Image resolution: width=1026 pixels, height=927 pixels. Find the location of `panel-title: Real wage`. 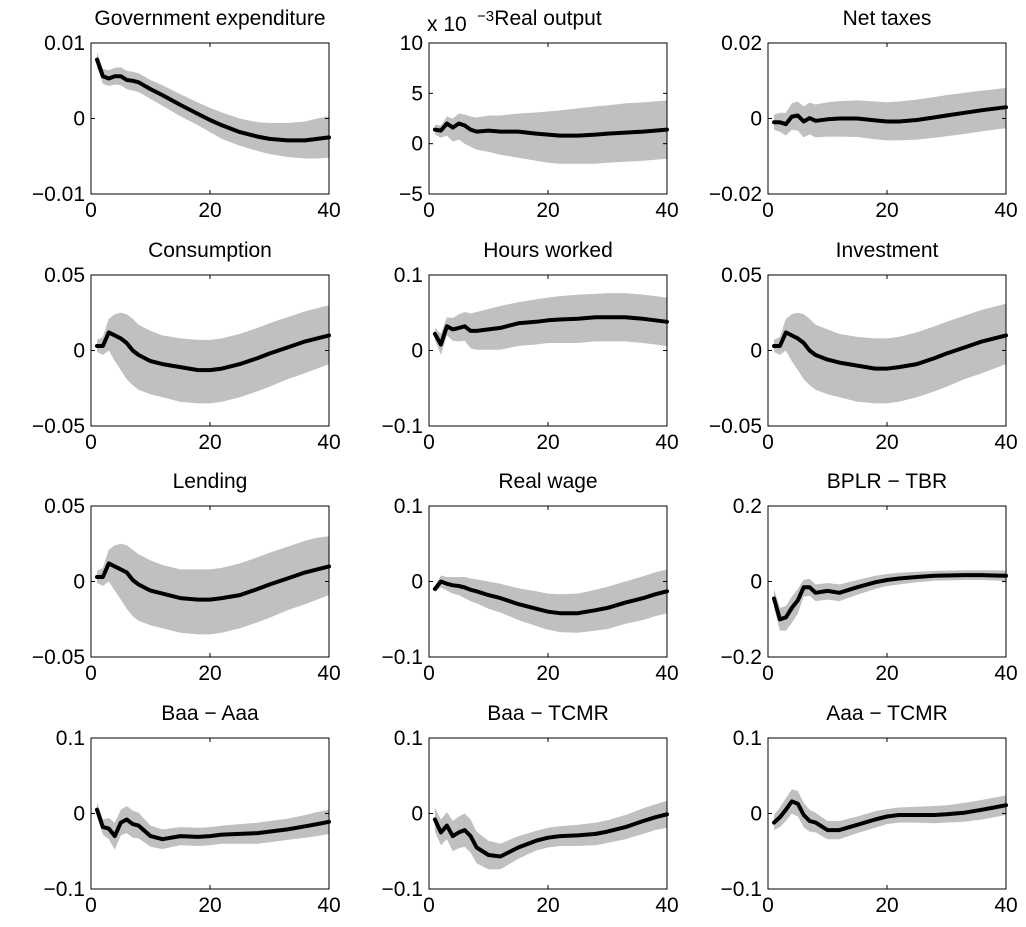

panel-title: Real wage is located at coordinates (547, 481).